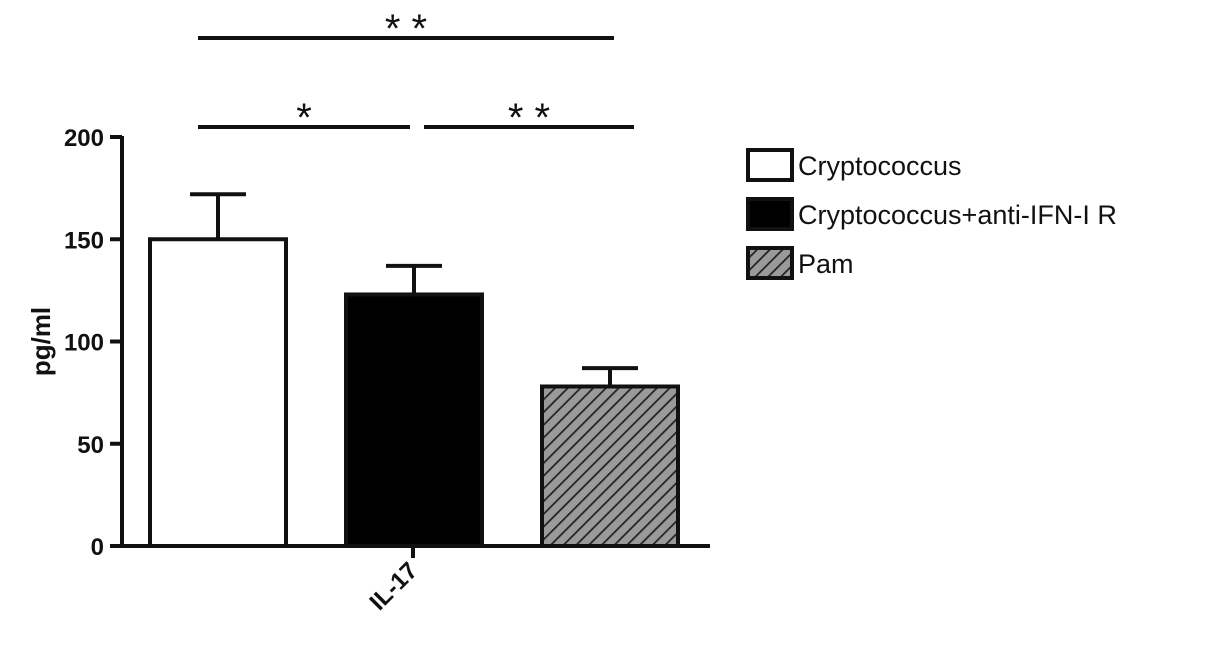  I want to click on bar-cryptococcus-anti-ifn-i-r, so click(414, 420).